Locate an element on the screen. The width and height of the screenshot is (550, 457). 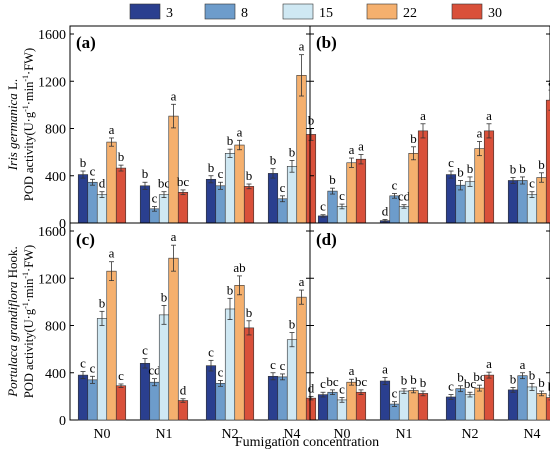
y-tick-label: 1600 is located at coordinates (52, 35).